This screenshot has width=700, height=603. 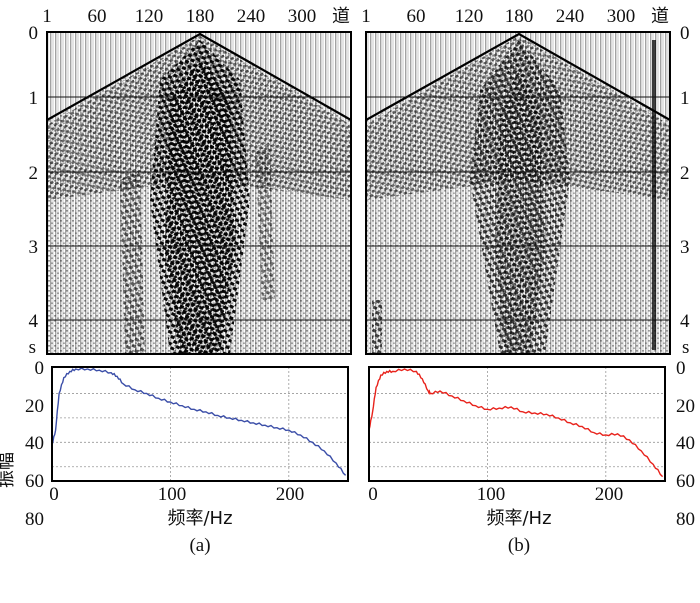 What do you see at coordinates (685, 347) in the screenshot?
I see `time-unit-r: s` at bounding box center [685, 347].